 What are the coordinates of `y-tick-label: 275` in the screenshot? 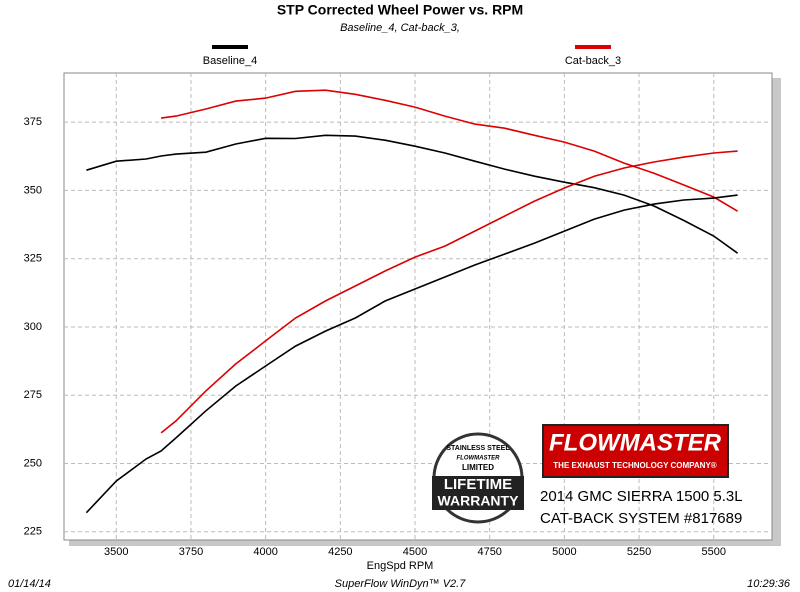 It's located at (33, 395).